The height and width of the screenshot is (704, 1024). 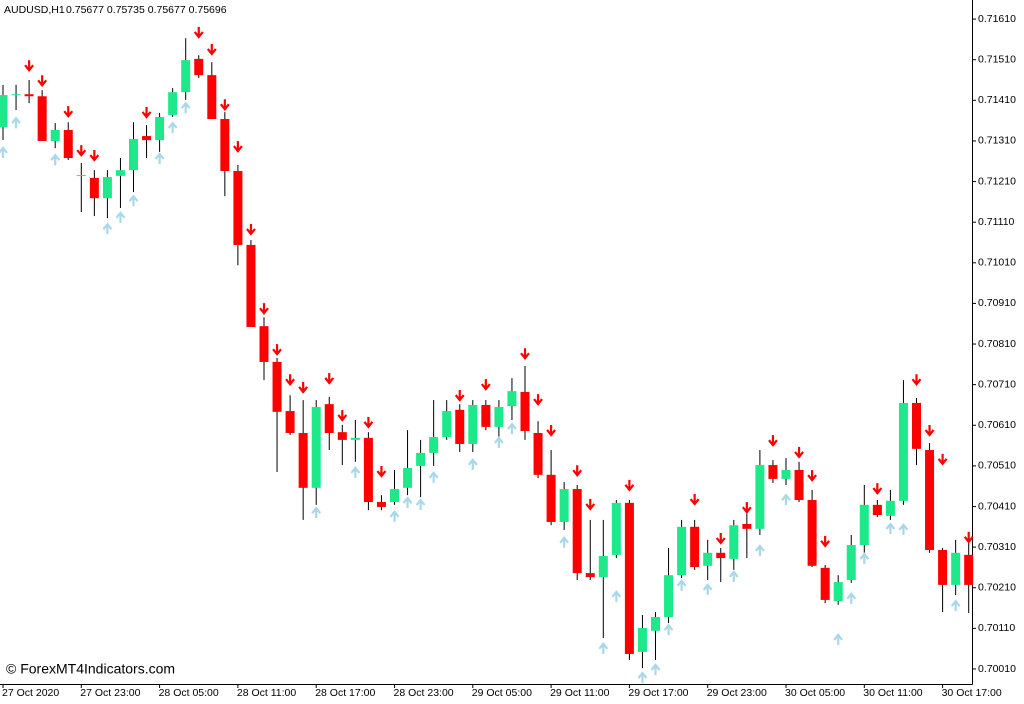 What do you see at coordinates (189, 693) in the screenshot?
I see `x-tick-label: 28 Oct 05:00` at bounding box center [189, 693].